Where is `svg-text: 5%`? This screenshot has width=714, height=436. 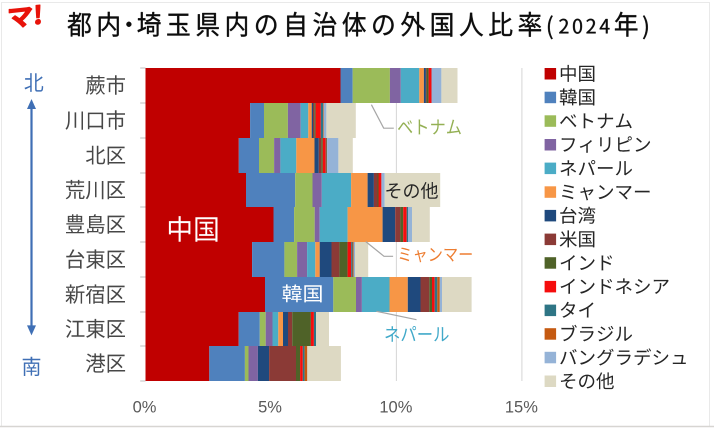 svg-text: 5% is located at coordinates (270, 408).